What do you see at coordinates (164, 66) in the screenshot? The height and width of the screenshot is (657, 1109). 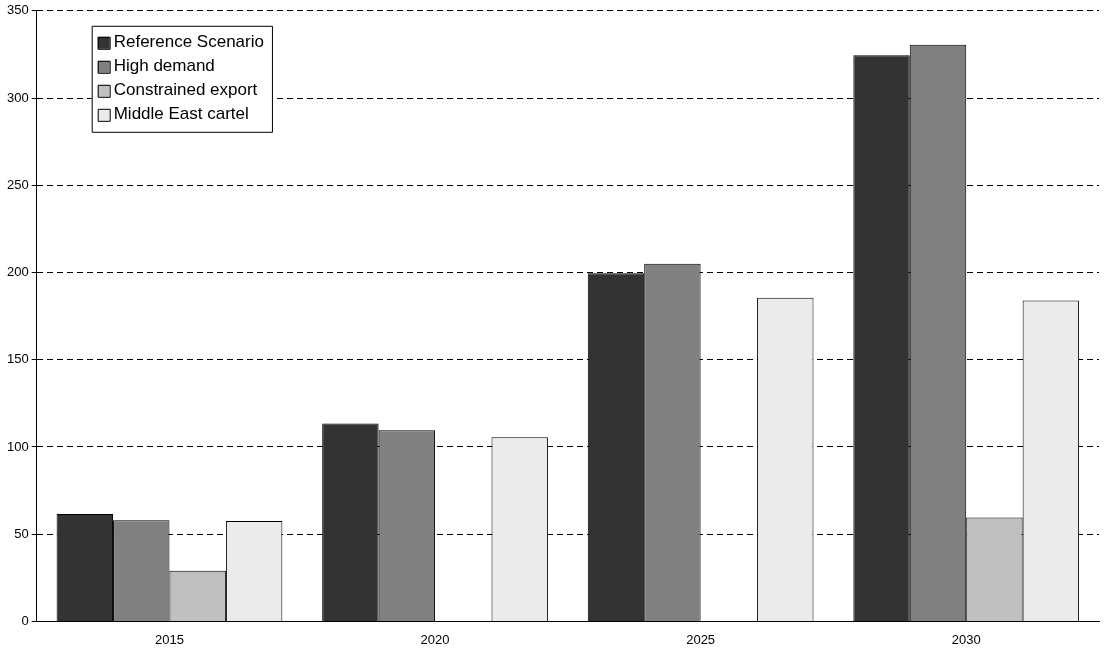 I see `legend-label: High demand` at bounding box center [164, 66].